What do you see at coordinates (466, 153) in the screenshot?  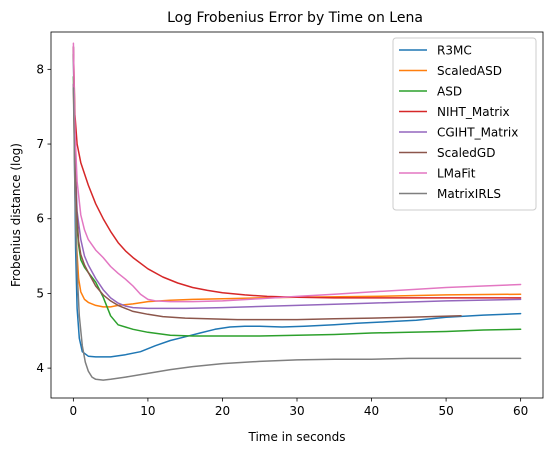 I see `legend-label: ScaledGD` at bounding box center [466, 153].